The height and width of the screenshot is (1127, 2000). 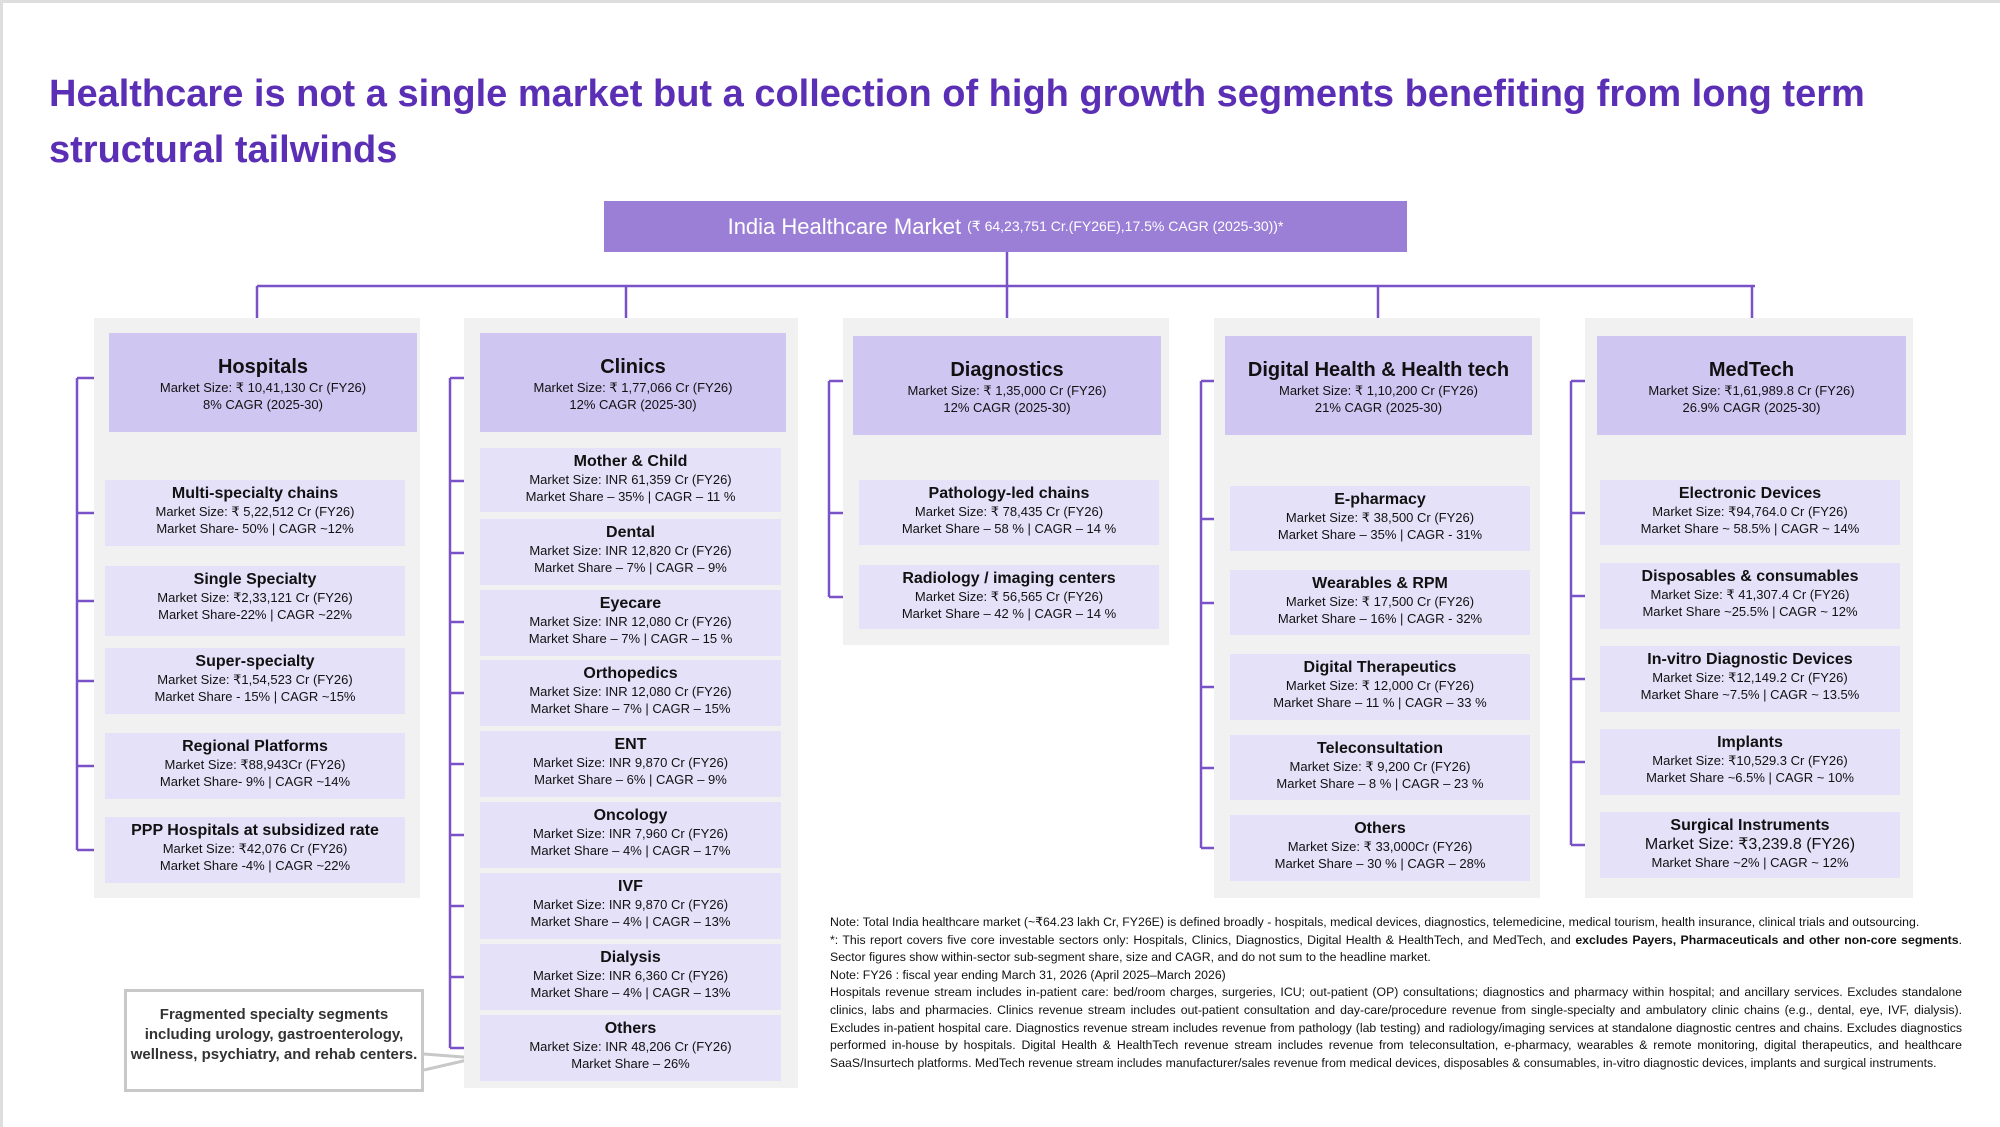 What do you see at coordinates (1380, 583) in the screenshot?
I see `sub-segment-name: Wearables & RPM` at bounding box center [1380, 583].